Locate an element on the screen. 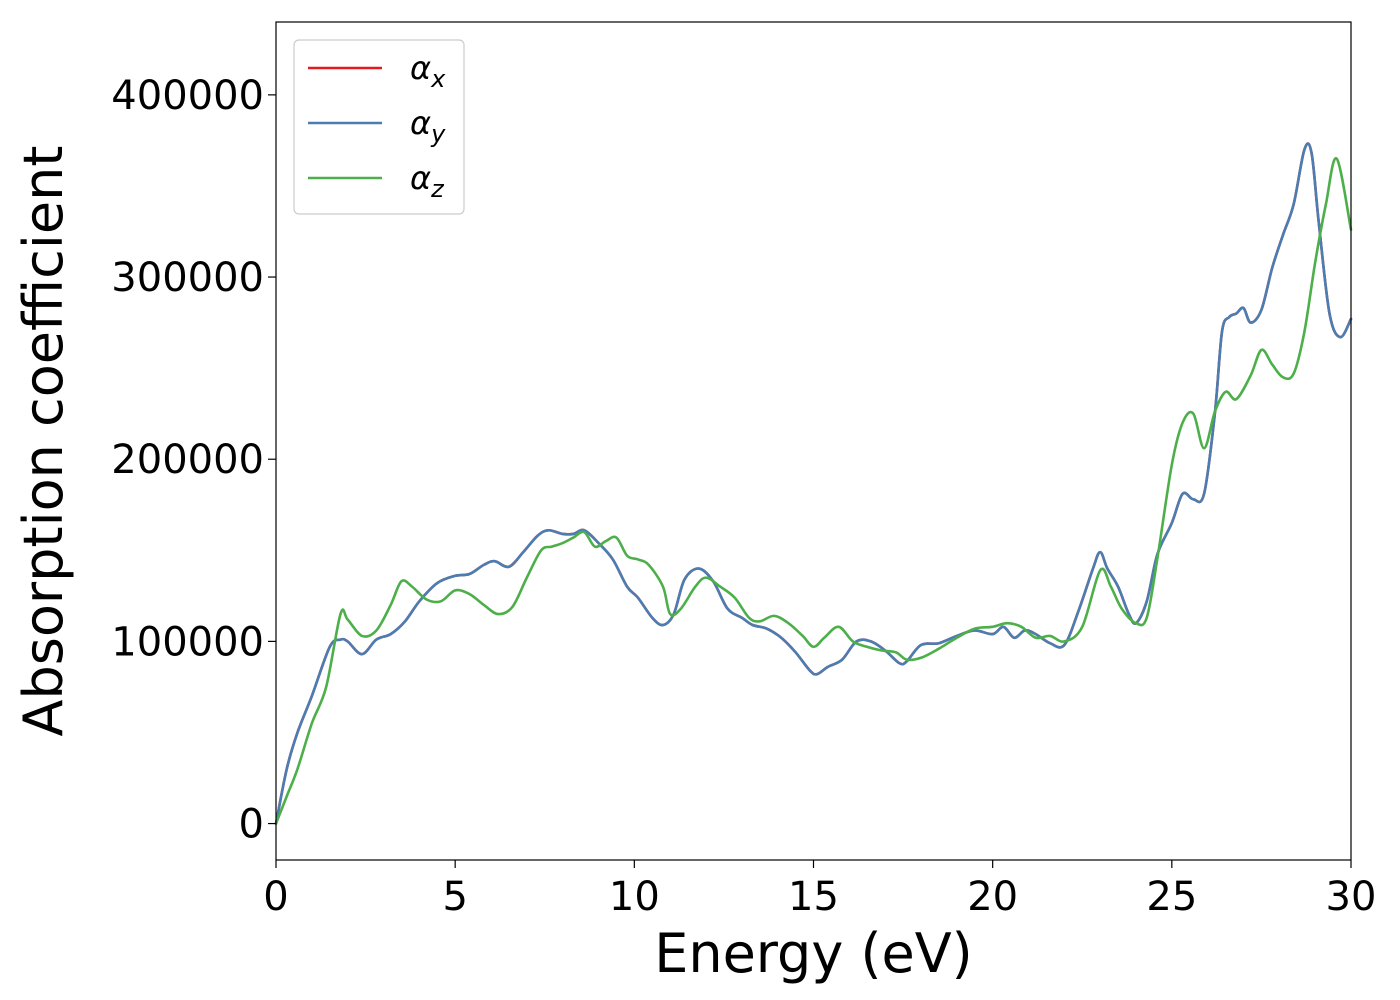 Image resolution: width=1400 pixels, height=1000 pixels. legend: αx αy αz is located at coordinates (379, 127).